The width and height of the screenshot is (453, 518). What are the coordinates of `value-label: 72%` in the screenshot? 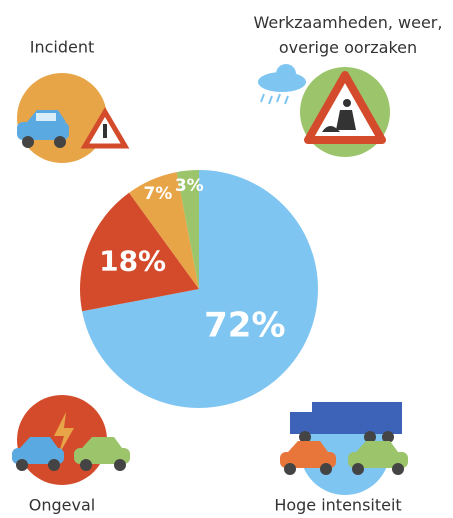 It's located at (244, 325).